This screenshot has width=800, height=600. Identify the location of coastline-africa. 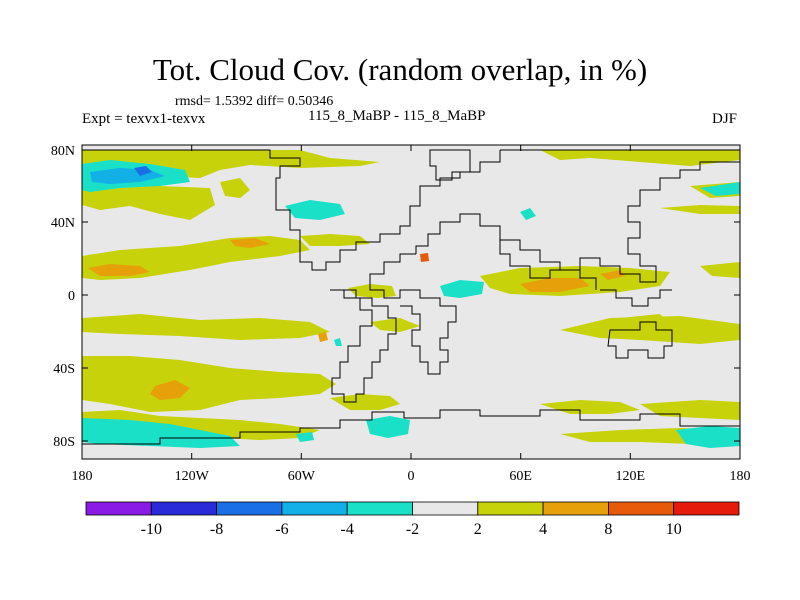
(413, 314).